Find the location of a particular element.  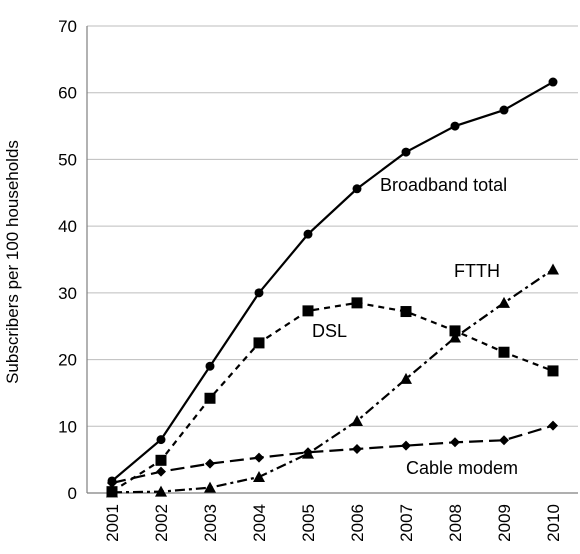

x-tick-label: 2007 is located at coordinates (406, 523).